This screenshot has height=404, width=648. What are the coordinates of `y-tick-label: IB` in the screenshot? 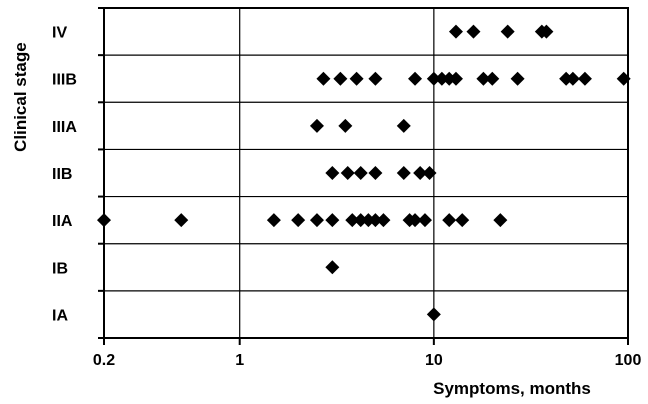 It's located at (60, 268).